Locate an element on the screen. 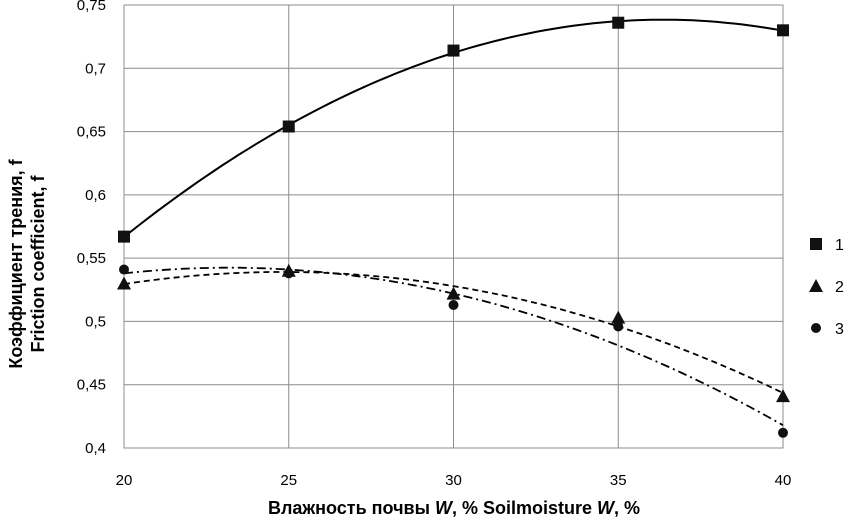 Image resolution: width=845 pixels, height=522 pixels. y-tick-label: 0,4 is located at coordinates (95, 448).